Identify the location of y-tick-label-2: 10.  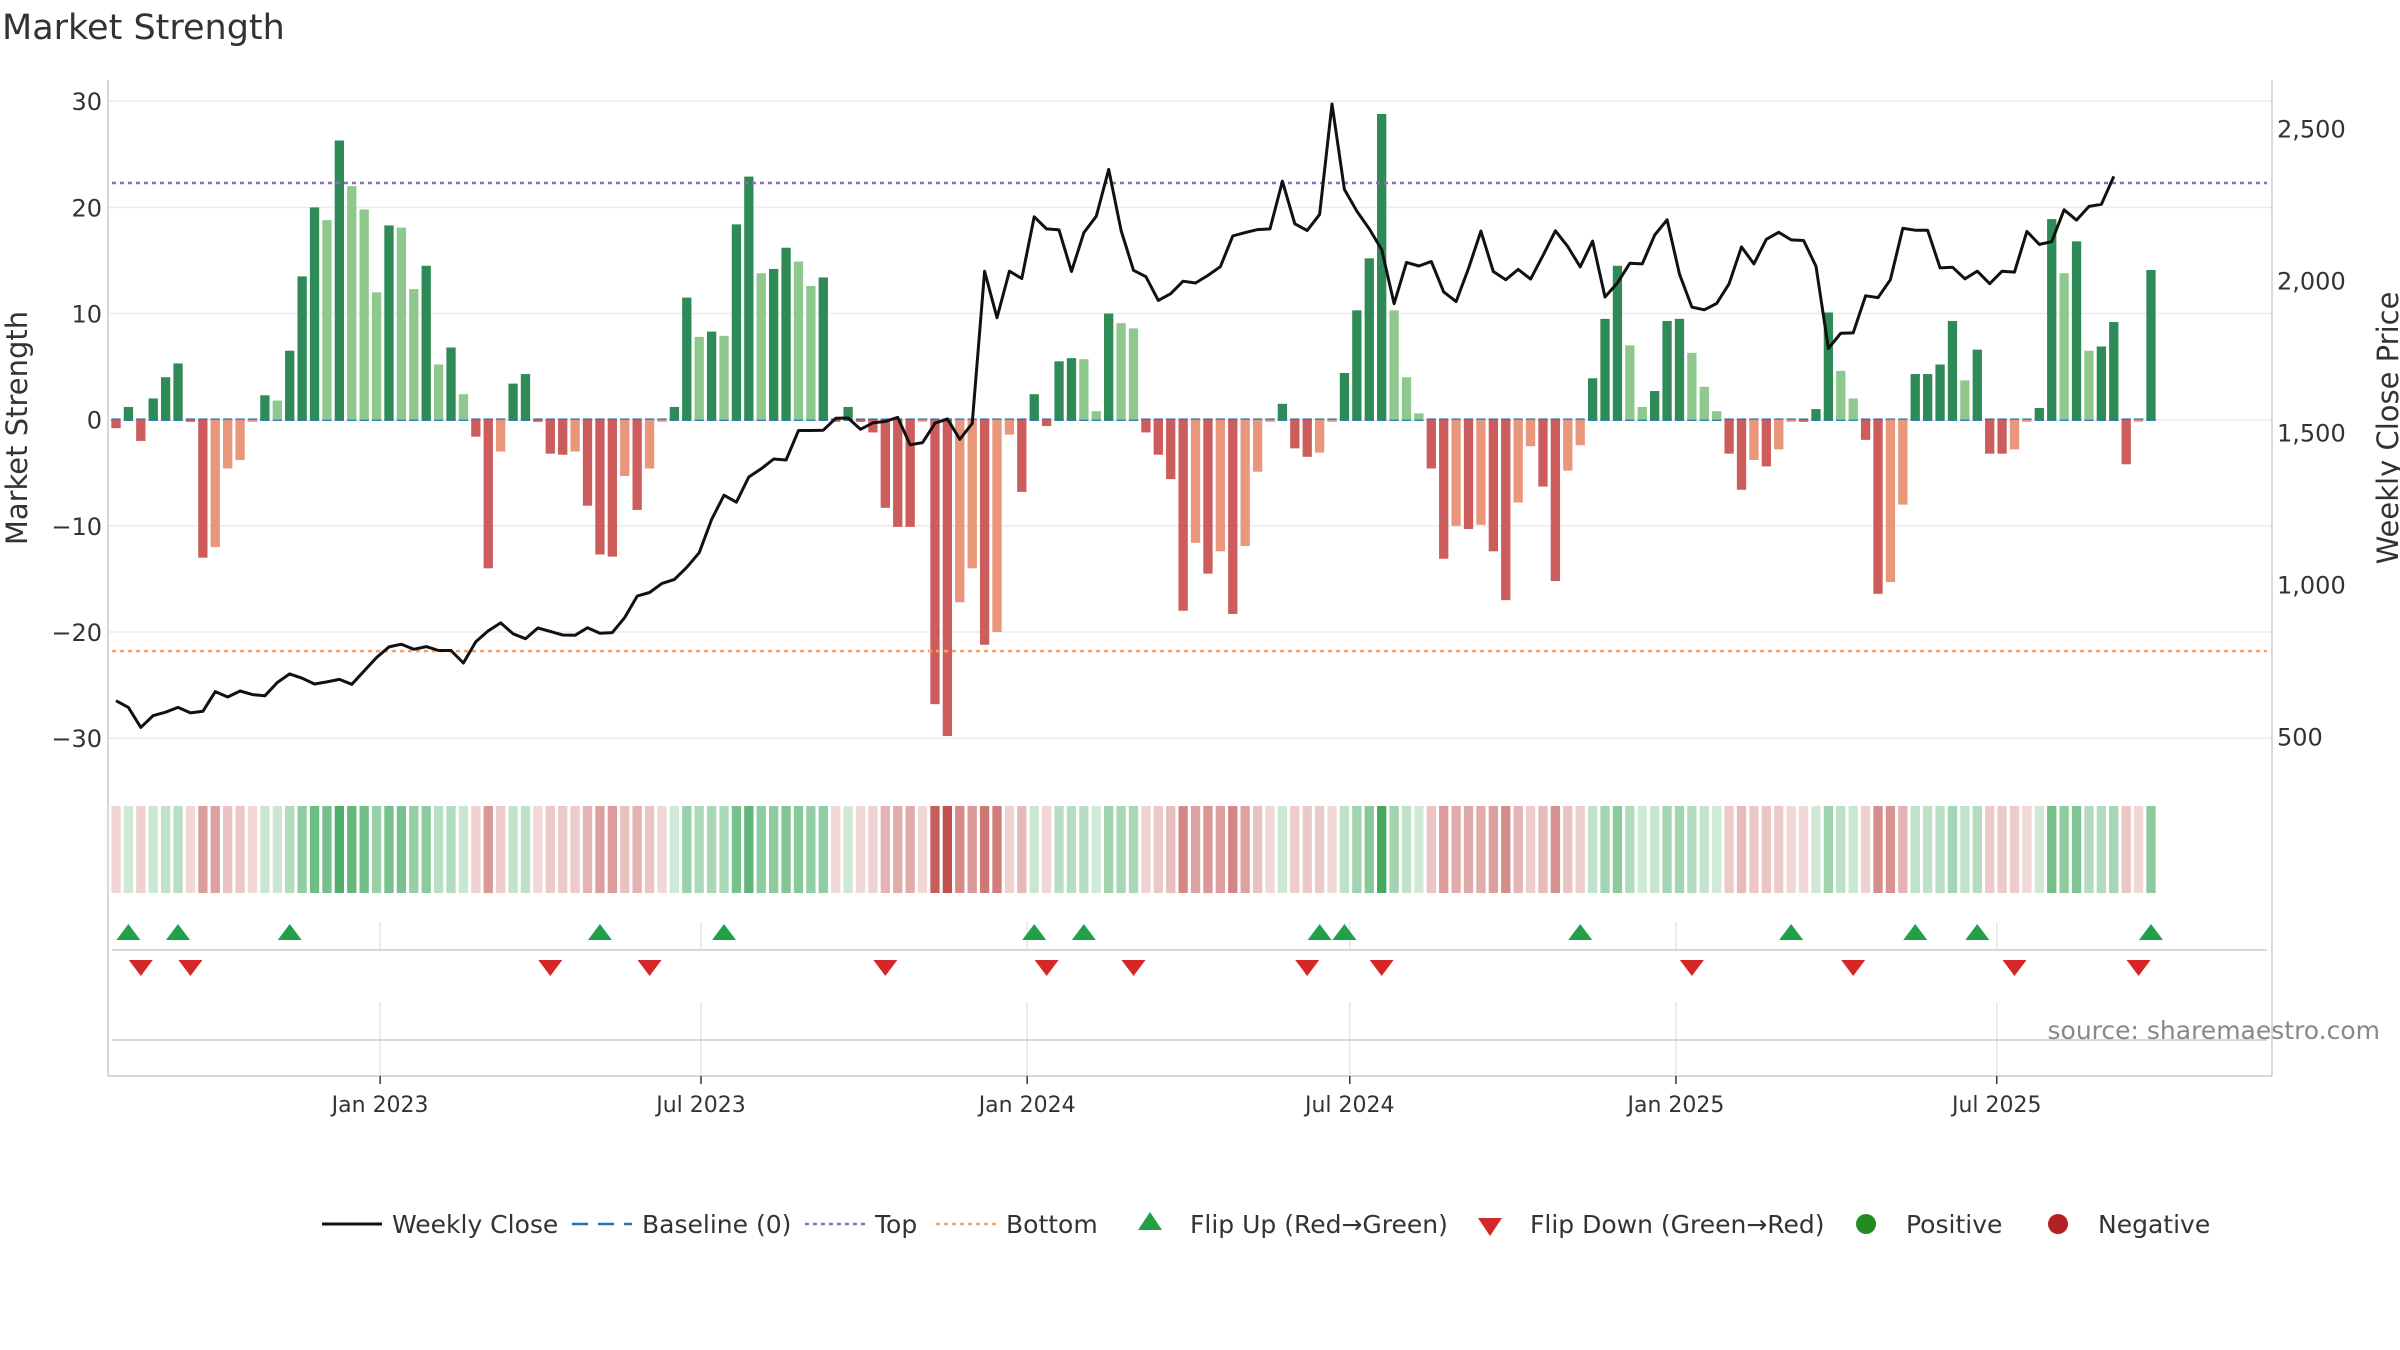
(86, 315).